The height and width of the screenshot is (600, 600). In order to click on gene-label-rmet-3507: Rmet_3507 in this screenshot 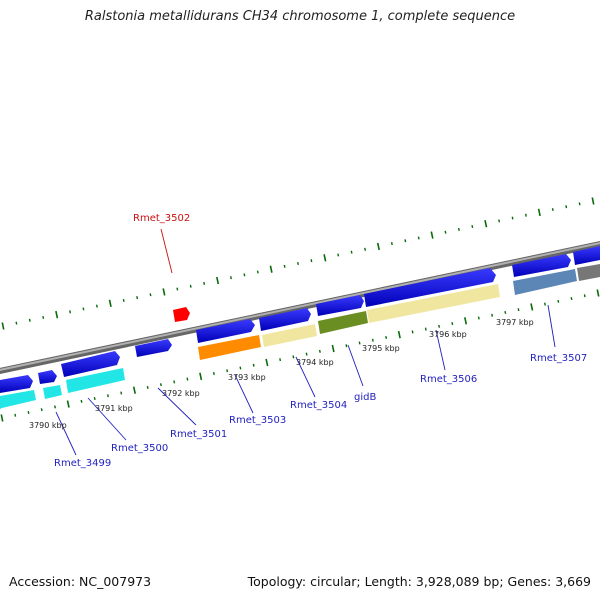, I will do `click(558, 358)`.